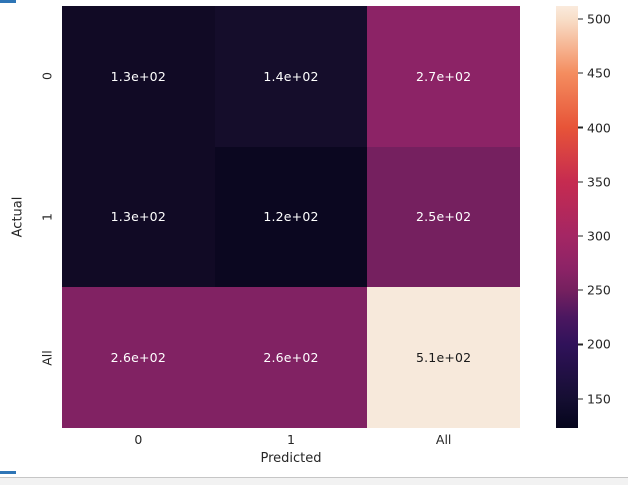 The width and height of the screenshot is (628, 485). Describe the element at coordinates (599, 344) in the screenshot. I see `colorbar-tick-label: 200` at that location.